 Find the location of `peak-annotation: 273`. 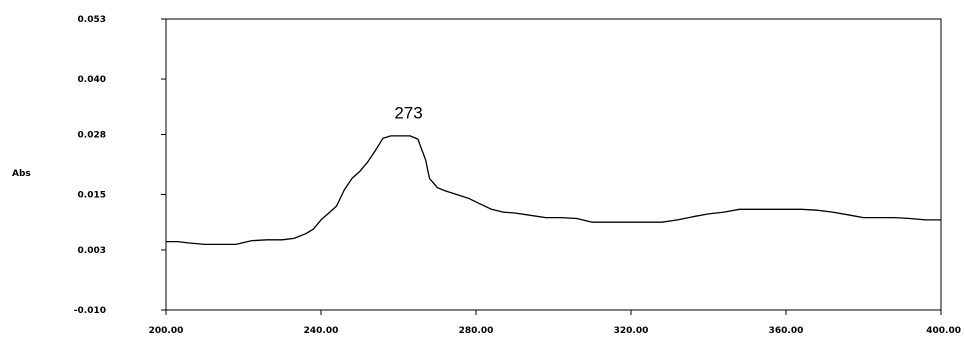

peak-annotation: 273 is located at coordinates (408, 113).